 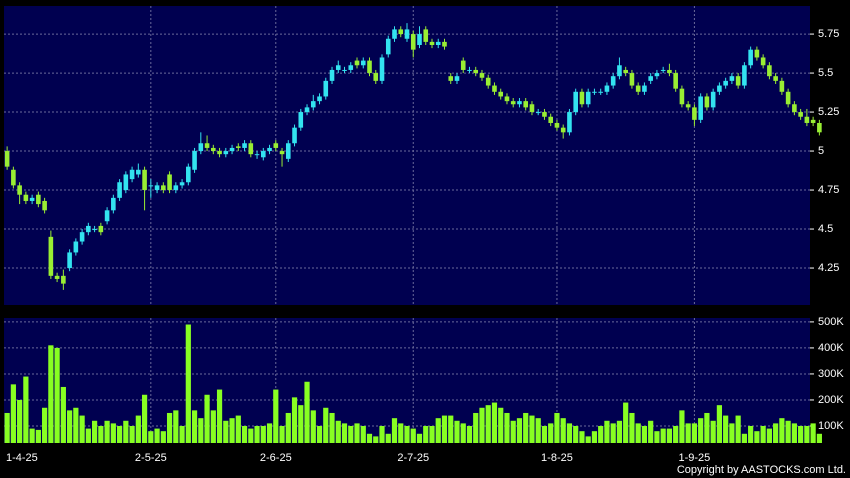 What do you see at coordinates (761, 470) in the screenshot?
I see `copyright: Copyright by AASTOCKS.com Ltd.` at bounding box center [761, 470].